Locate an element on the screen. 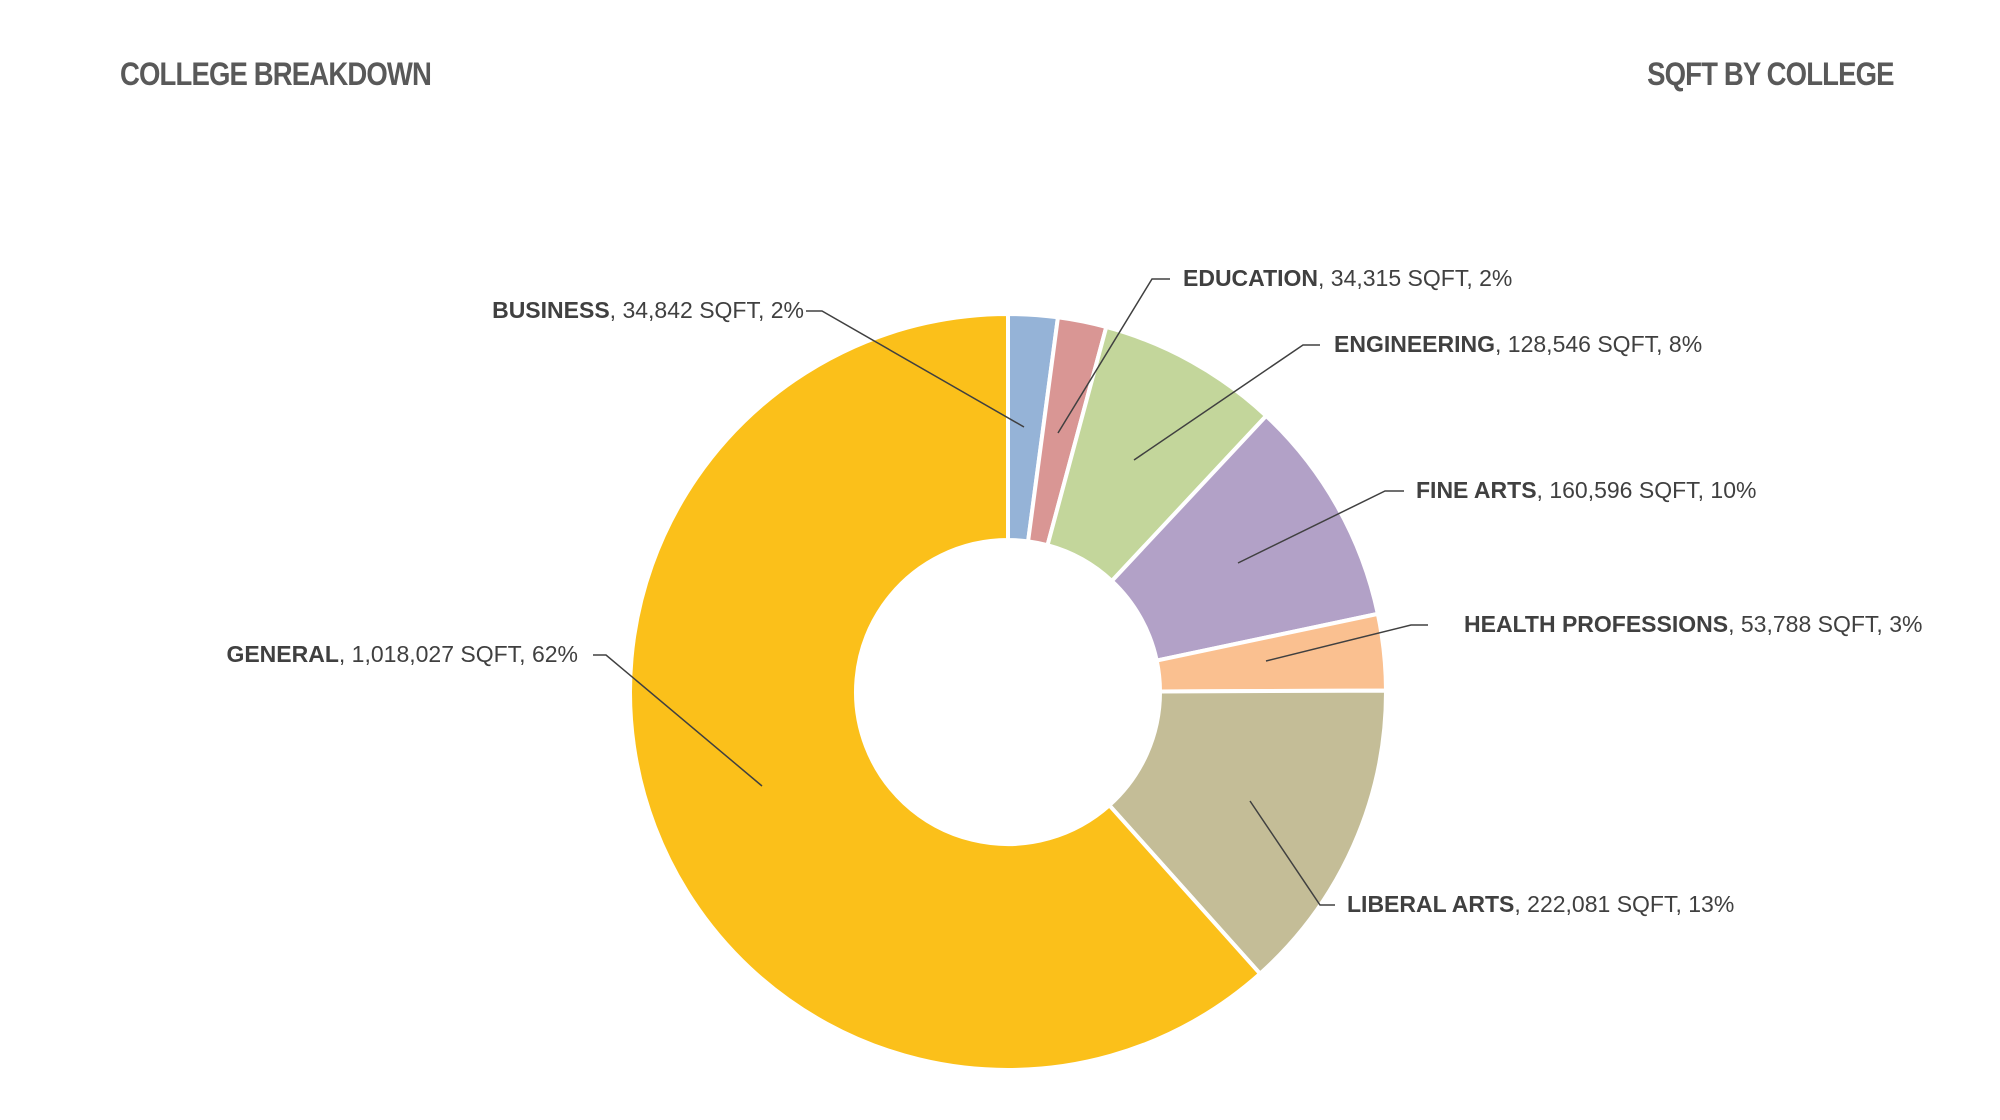  data-label-education: EDUCATION, 34,315 SQFT, 2% is located at coordinates (1347, 278).